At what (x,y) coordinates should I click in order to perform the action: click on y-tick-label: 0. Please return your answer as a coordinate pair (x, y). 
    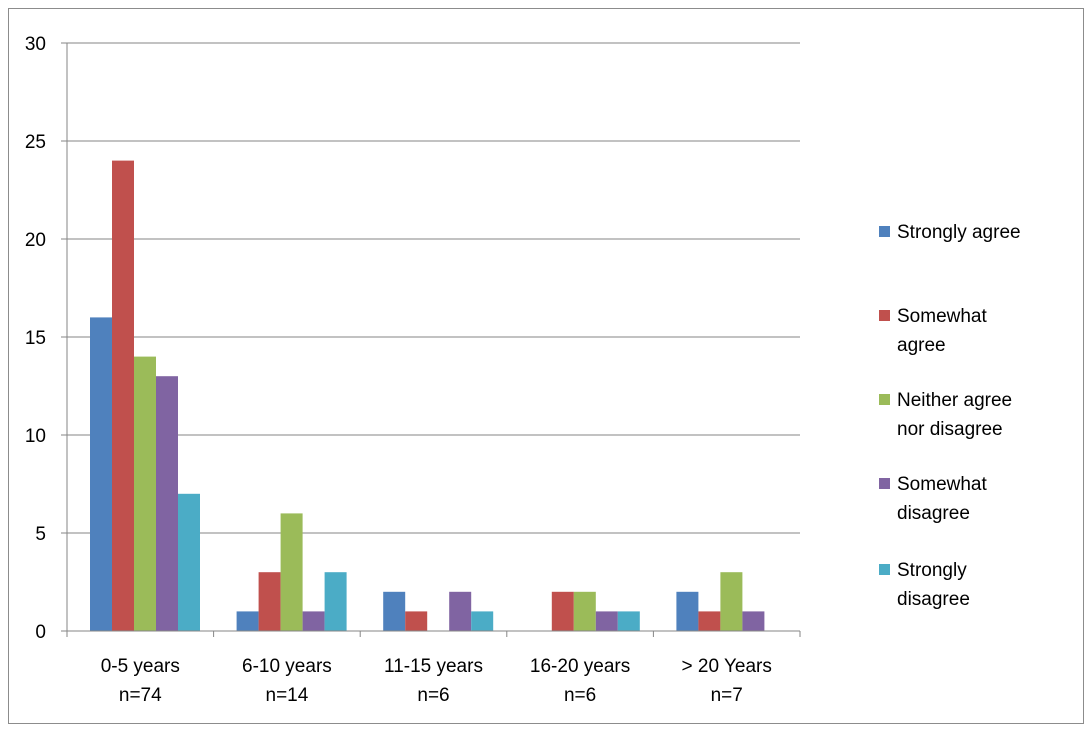
    Looking at the image, I should click on (40, 632).